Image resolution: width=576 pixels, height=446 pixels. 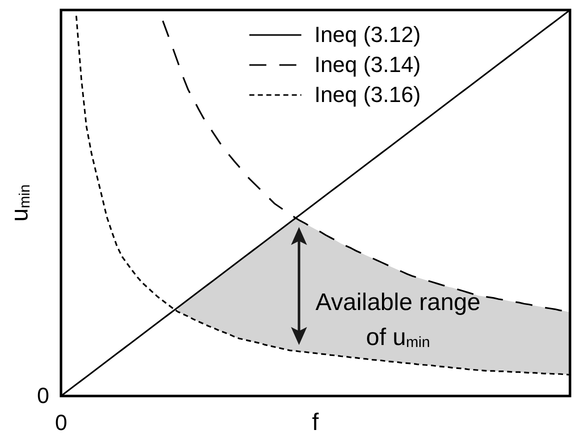 What do you see at coordinates (398, 321) in the screenshot?
I see `annotation: Available range of u$_{min}$` at bounding box center [398, 321].